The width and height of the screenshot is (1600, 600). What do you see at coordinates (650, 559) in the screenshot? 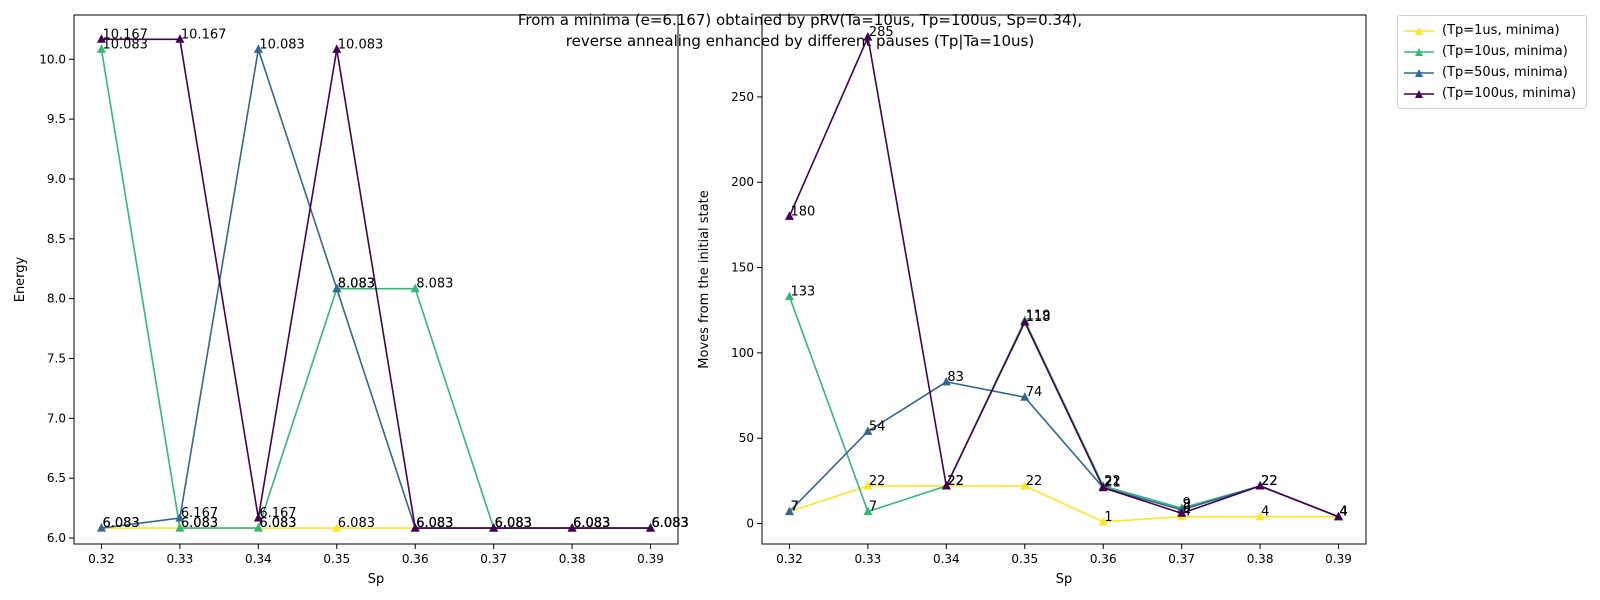
I see `energy-x-tick-label: 0.39` at bounding box center [650, 559].